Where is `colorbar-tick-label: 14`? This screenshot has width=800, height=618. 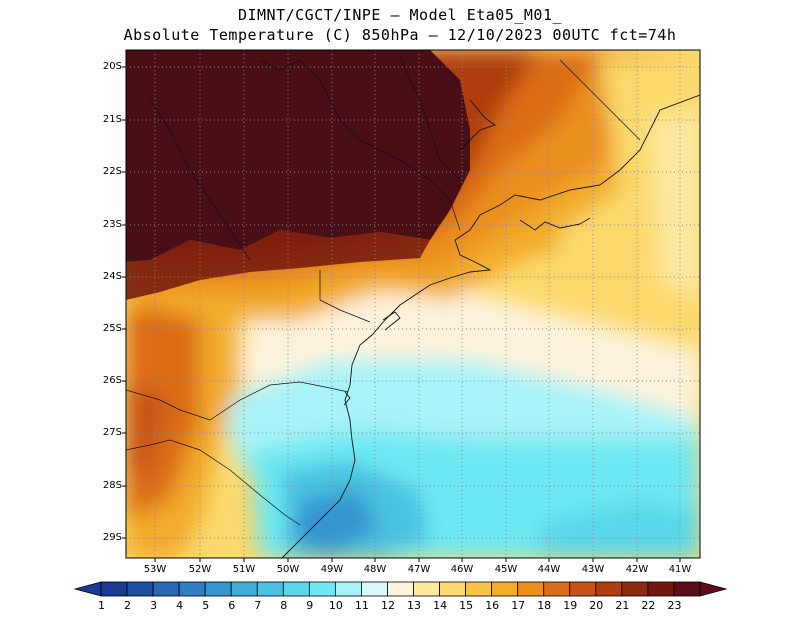 colorbar-tick-label: 14 is located at coordinates (440, 605).